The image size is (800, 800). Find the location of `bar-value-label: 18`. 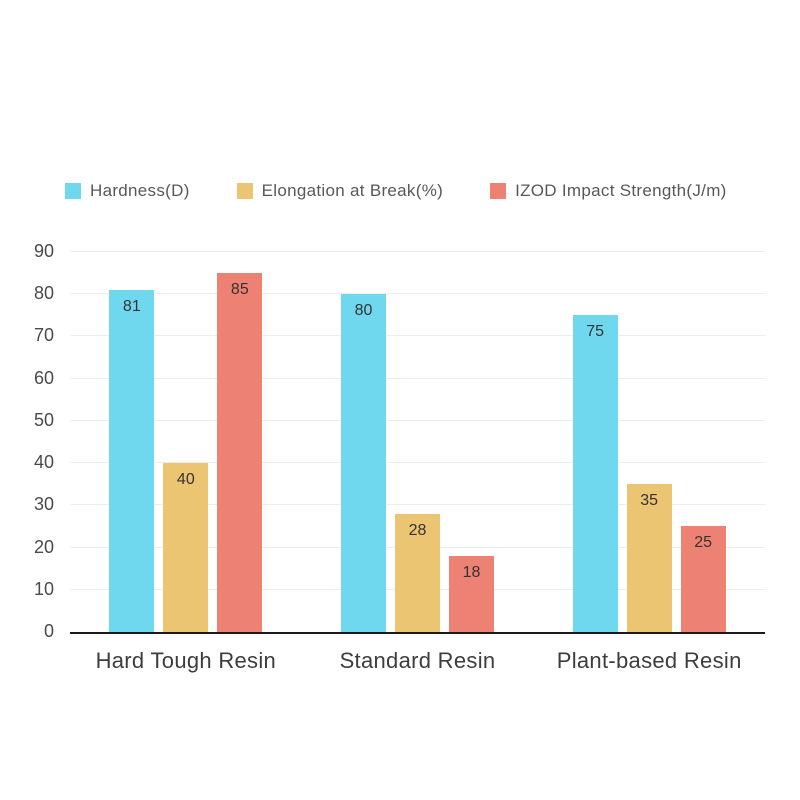

bar-value-label: 18 is located at coordinates (471, 572).